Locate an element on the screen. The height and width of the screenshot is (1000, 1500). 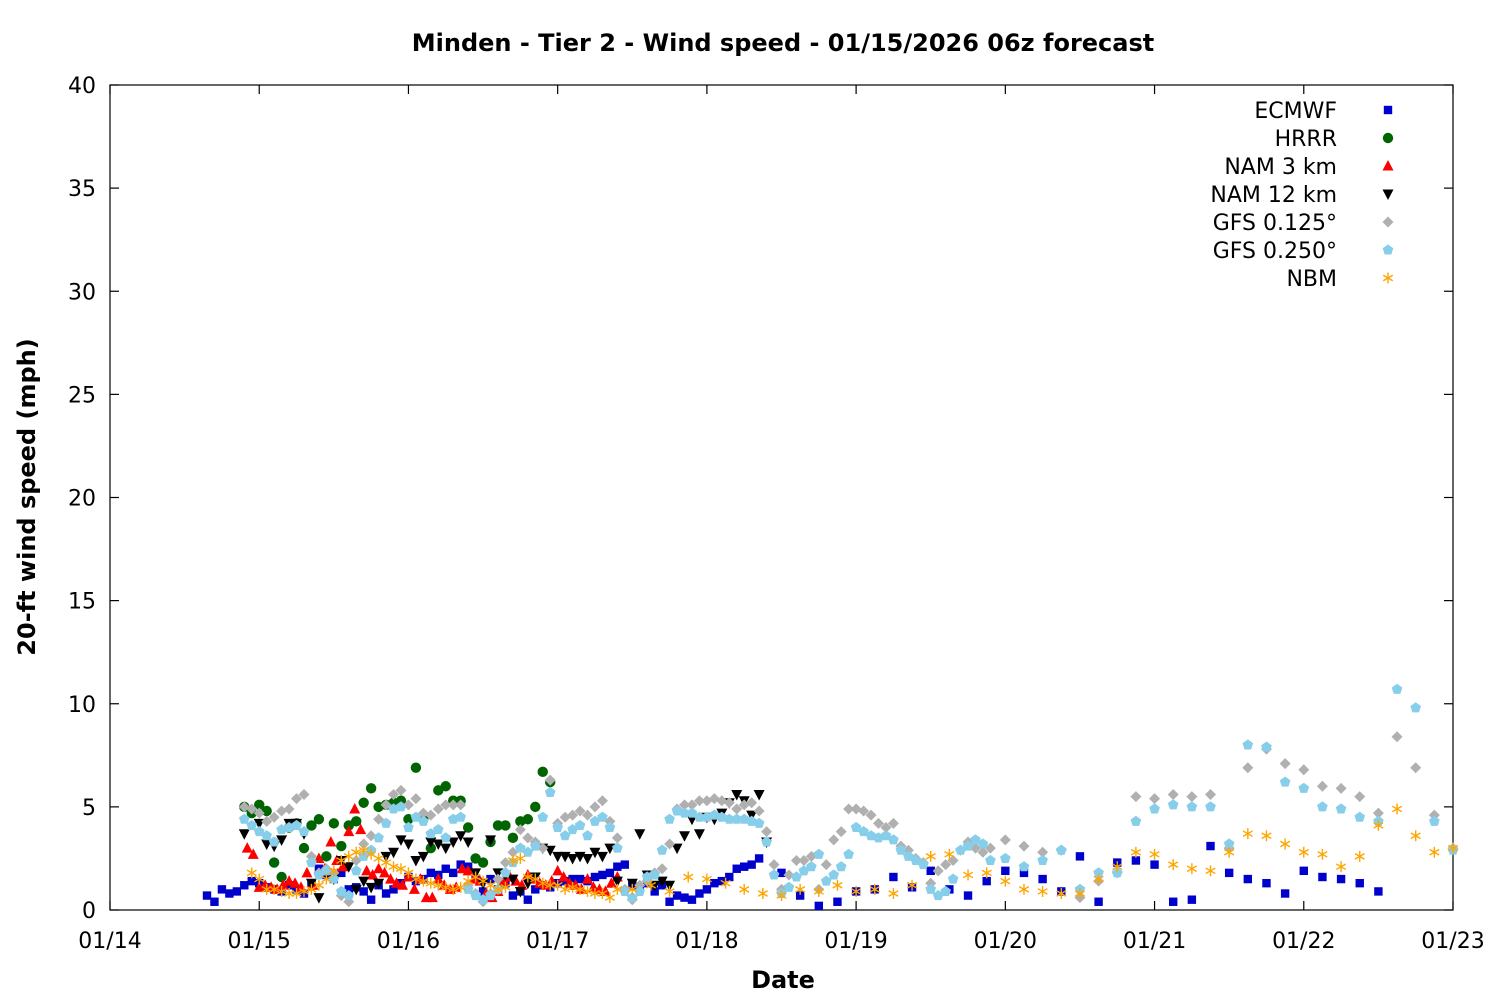
x-tick-label: 01/18 is located at coordinates (706, 941).